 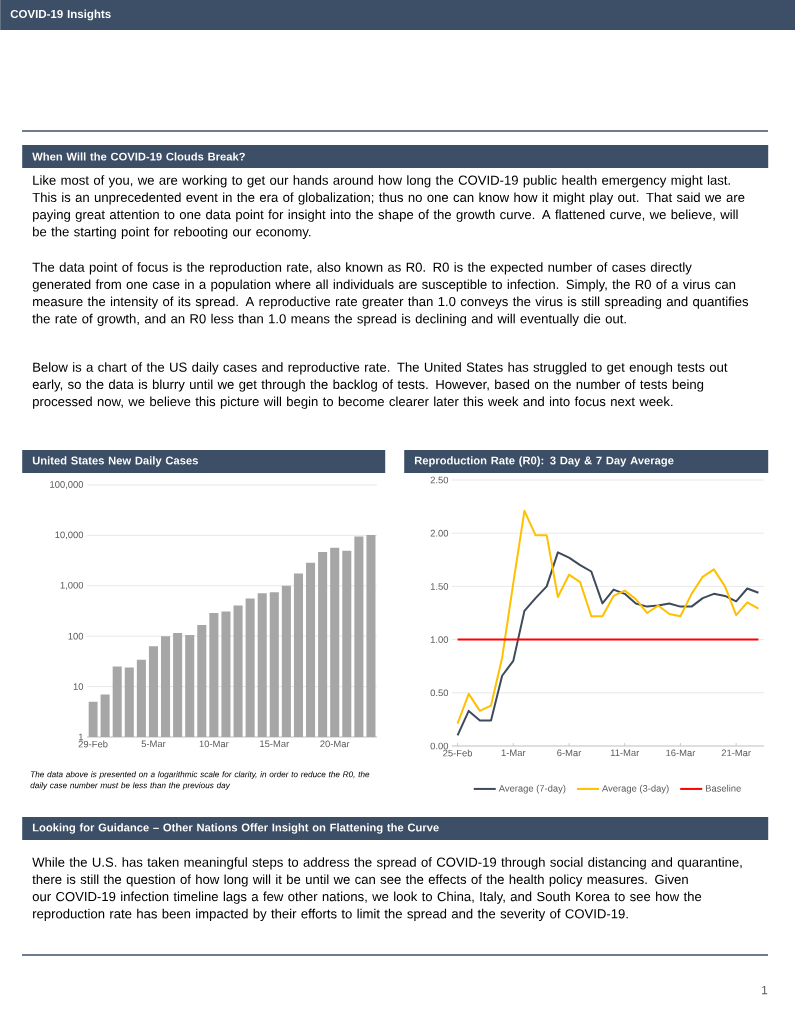 I want to click on y-tick-label: 0.50, so click(x=439, y=693).